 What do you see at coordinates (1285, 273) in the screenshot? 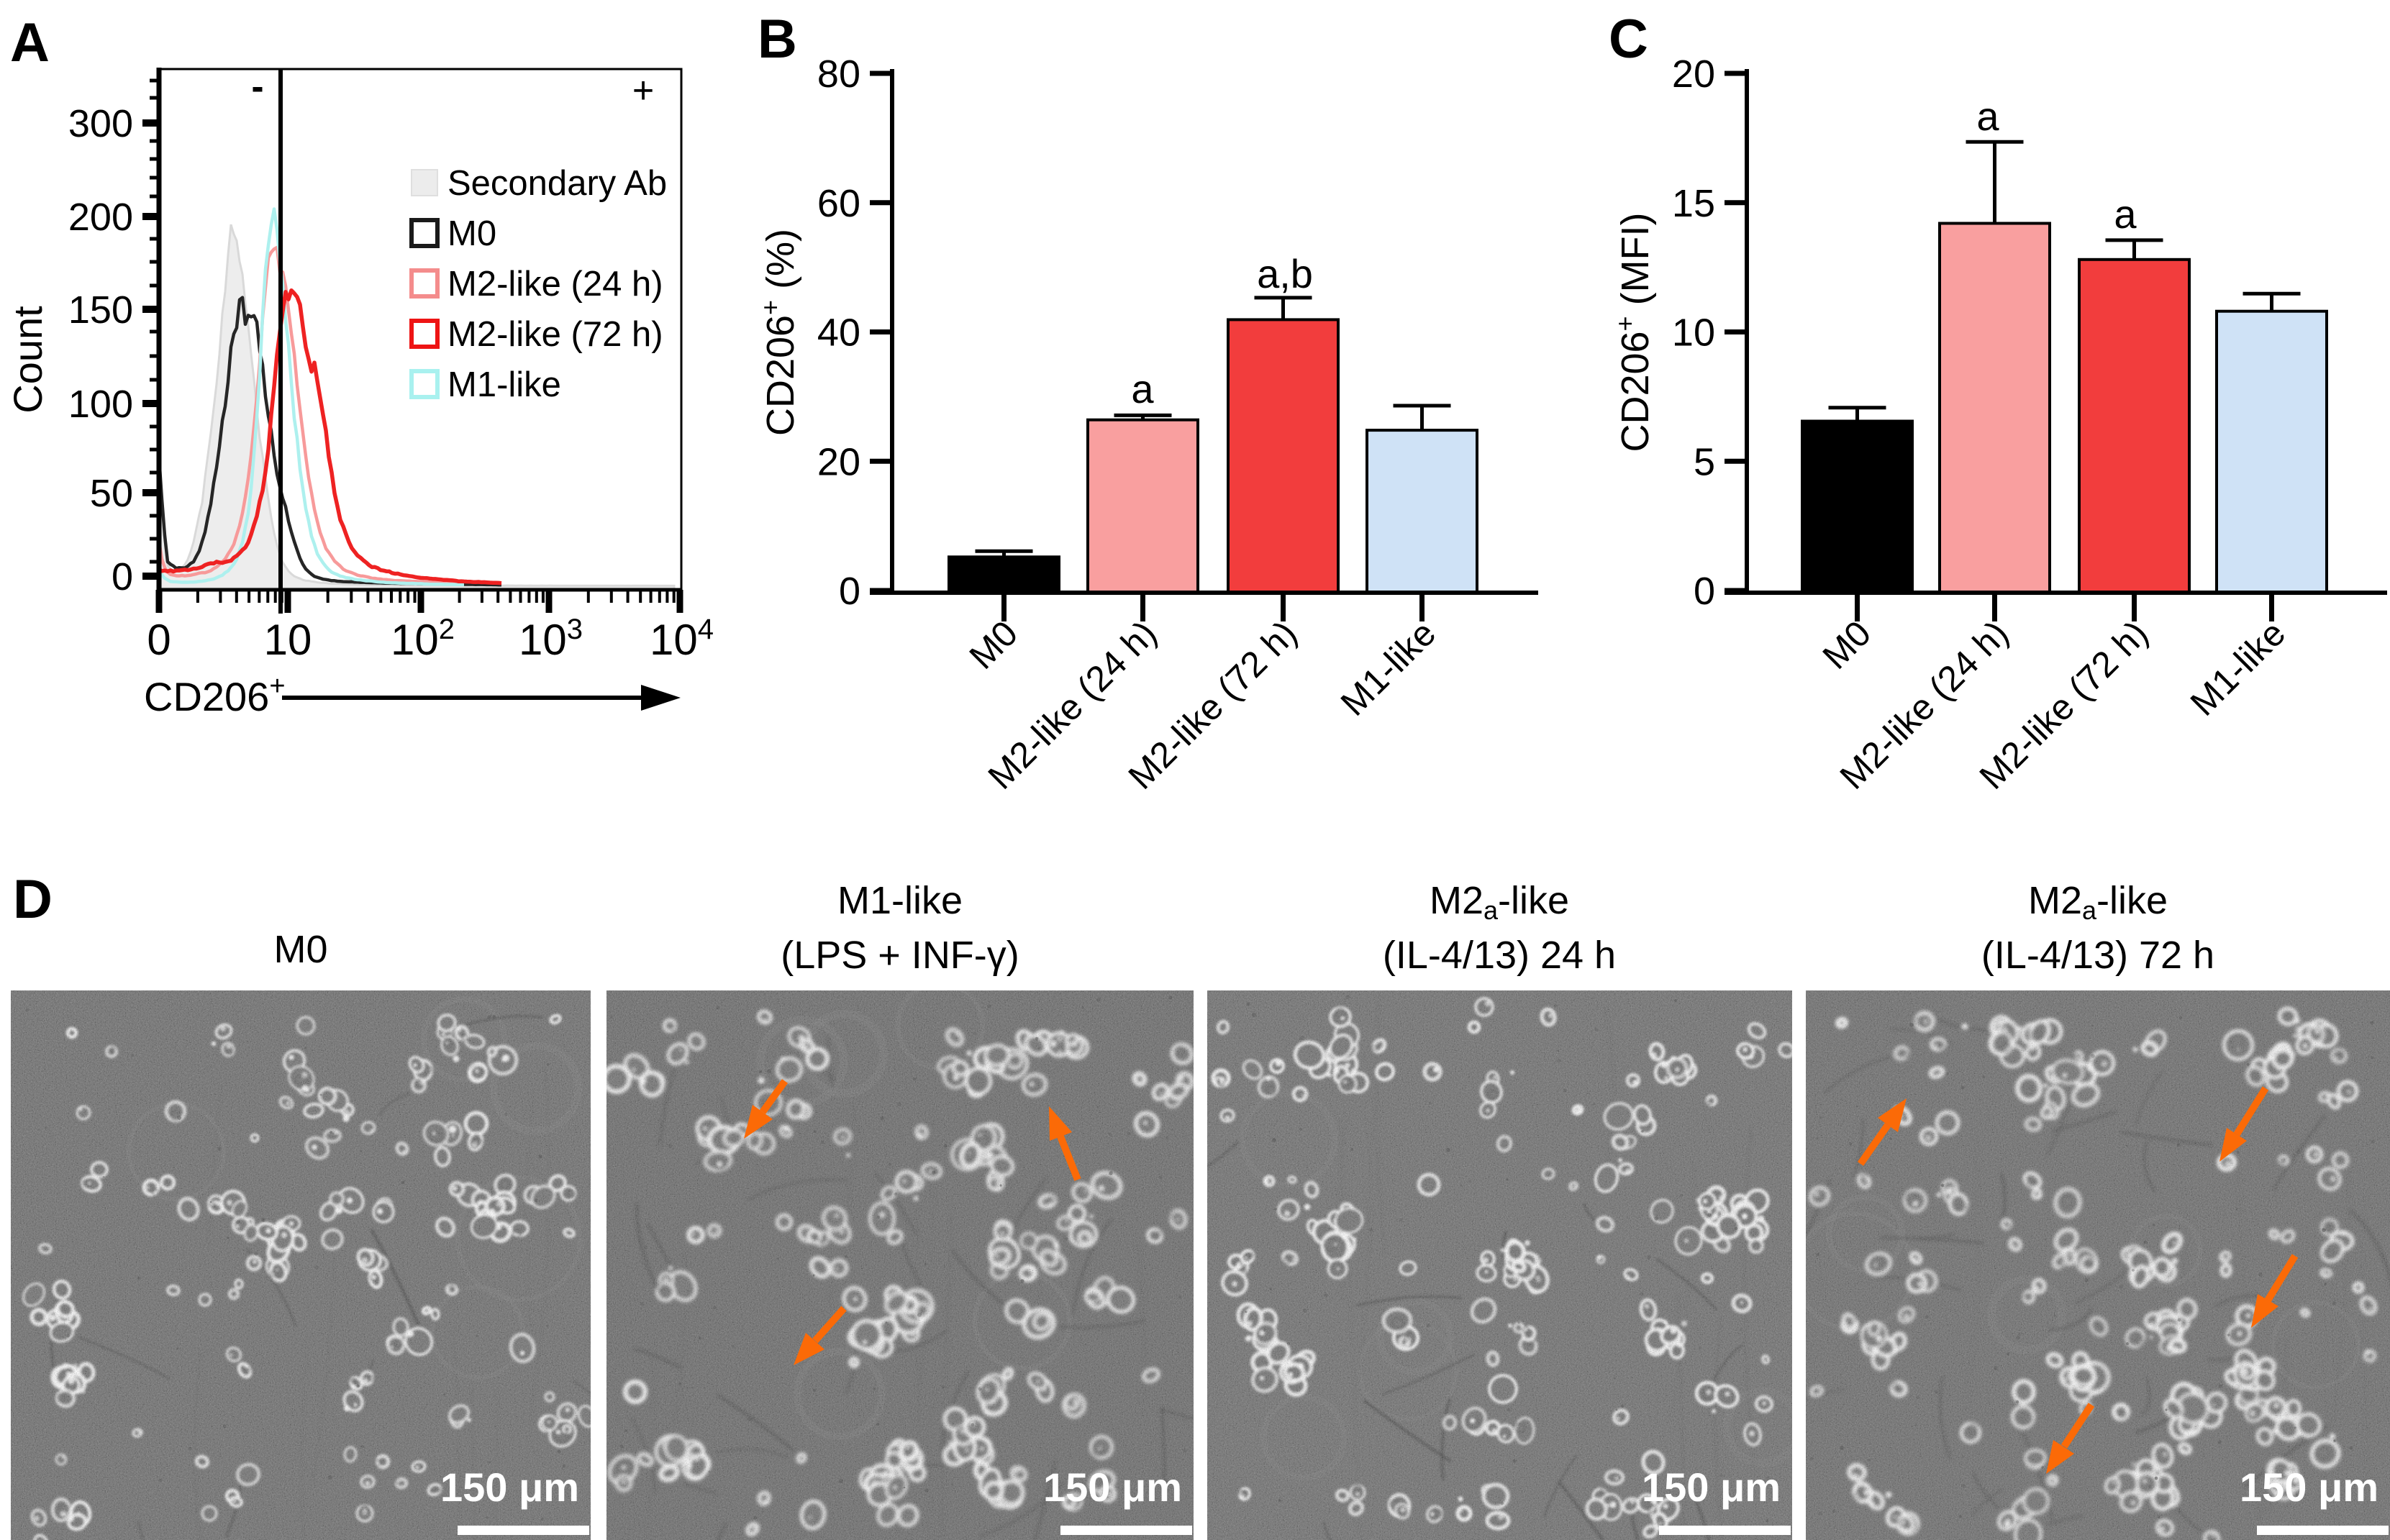
I see `svg-text: a,b` at bounding box center [1285, 273].